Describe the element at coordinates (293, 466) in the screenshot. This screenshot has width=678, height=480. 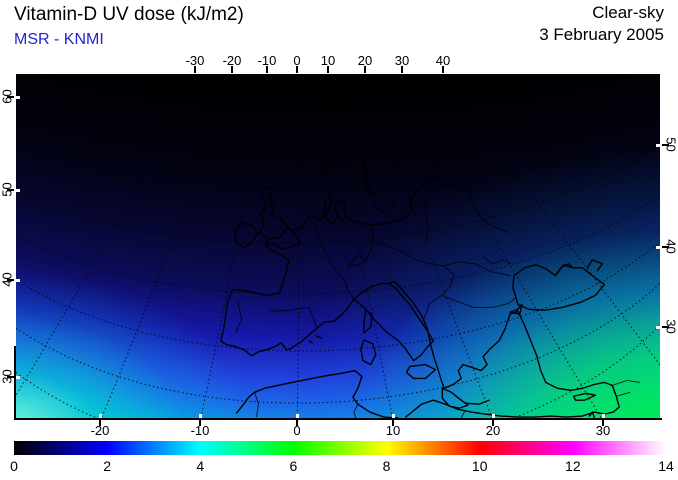
I see `colorbar-label-6: 6` at that location.